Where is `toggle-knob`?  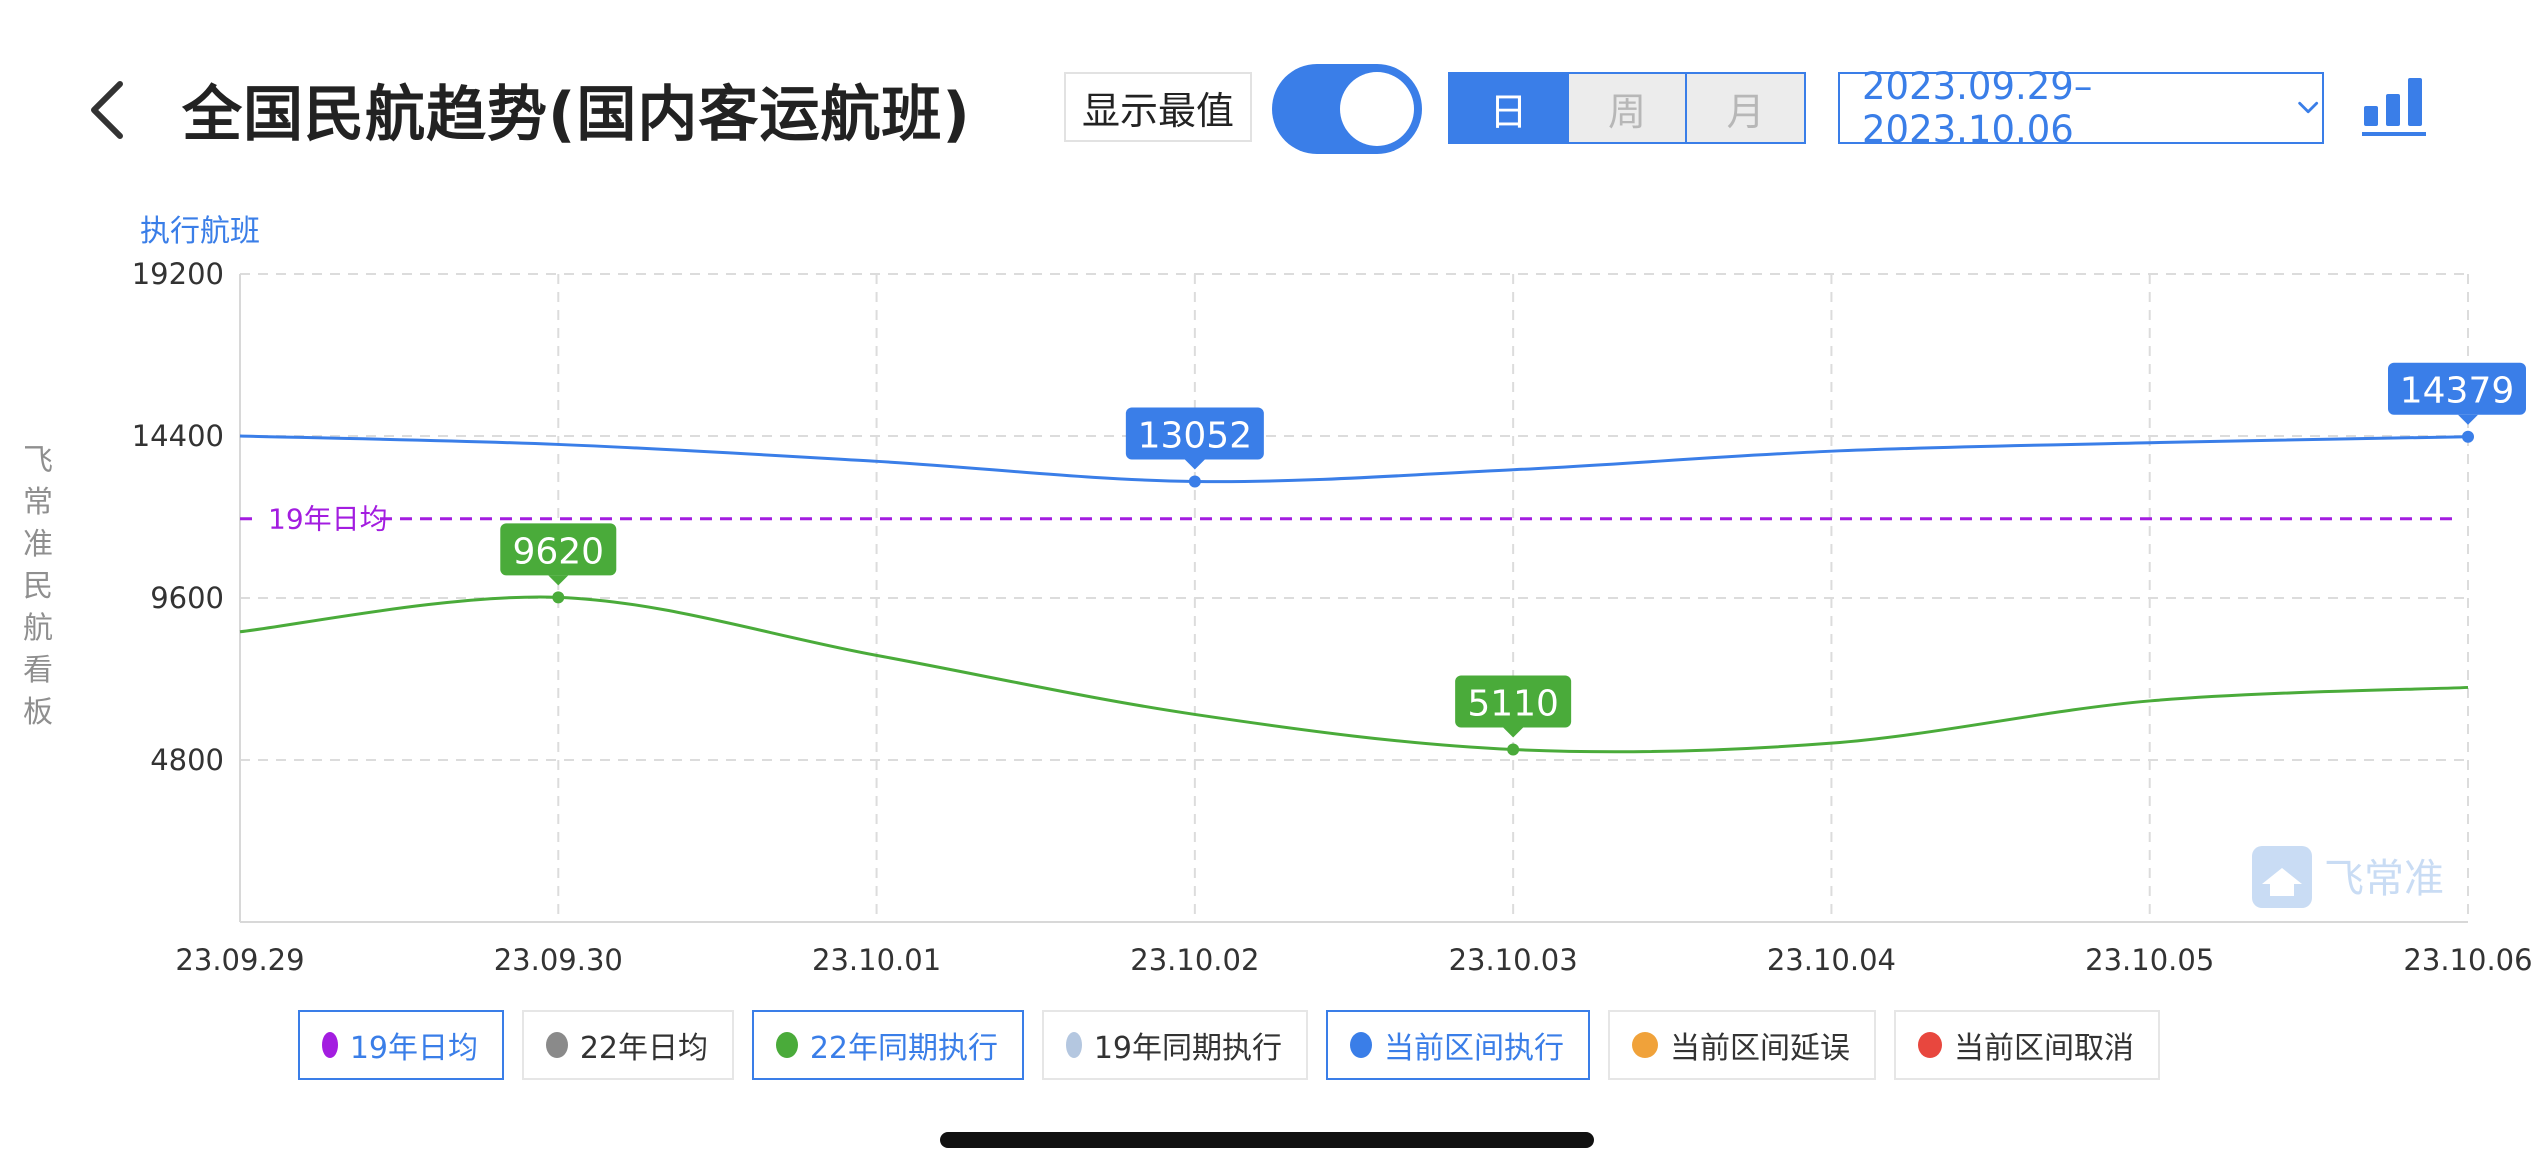
toggle-knob is located at coordinates (1377, 109).